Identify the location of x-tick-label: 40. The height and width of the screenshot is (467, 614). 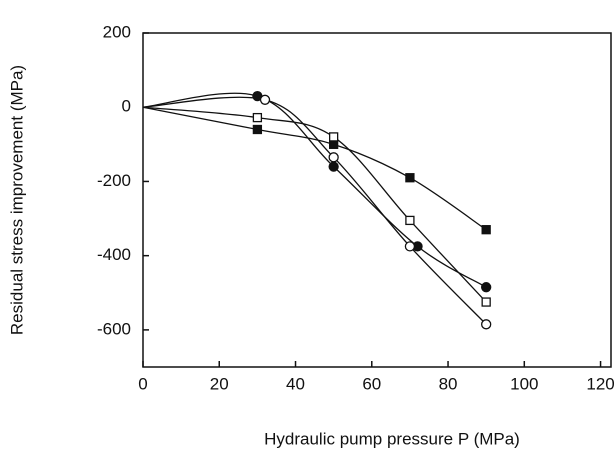
(295, 383).